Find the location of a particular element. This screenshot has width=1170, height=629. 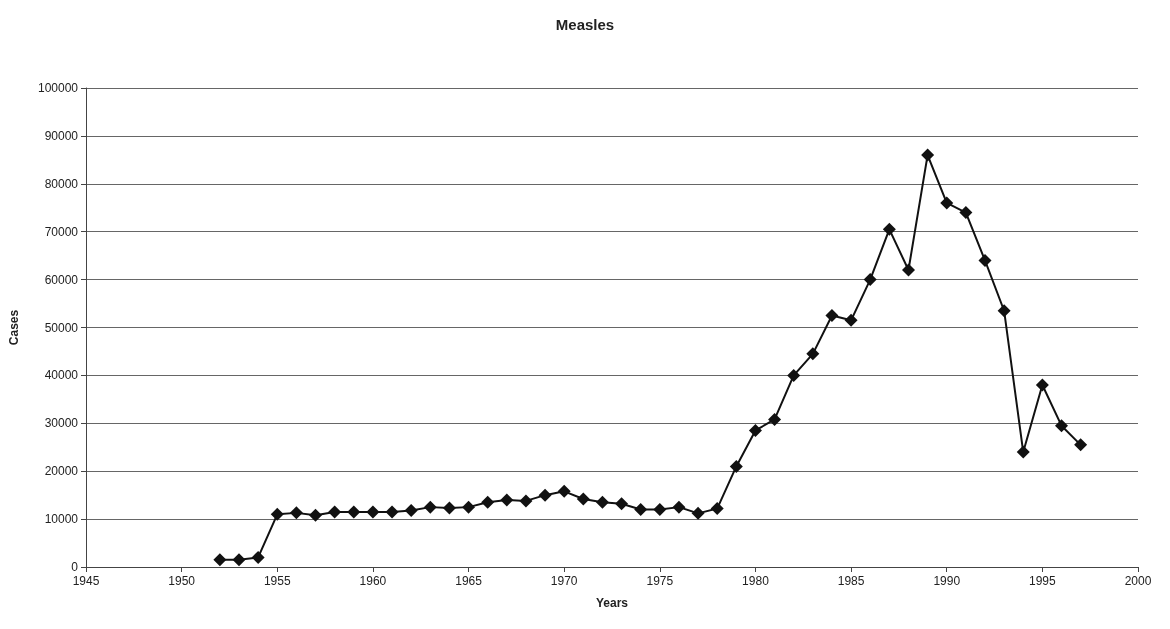

y-tick-label: 100000 is located at coordinates (58, 88).